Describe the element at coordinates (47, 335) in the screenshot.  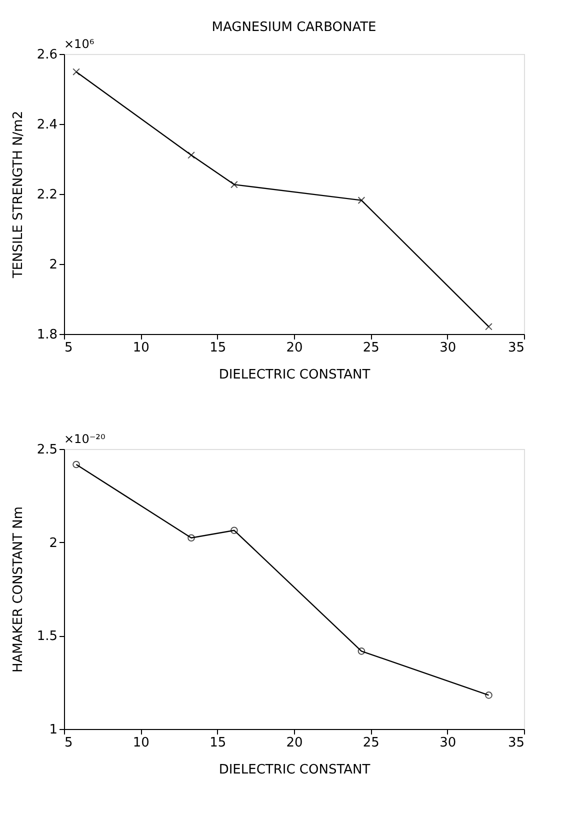
I see `y-tick-label: 1.8` at that location.